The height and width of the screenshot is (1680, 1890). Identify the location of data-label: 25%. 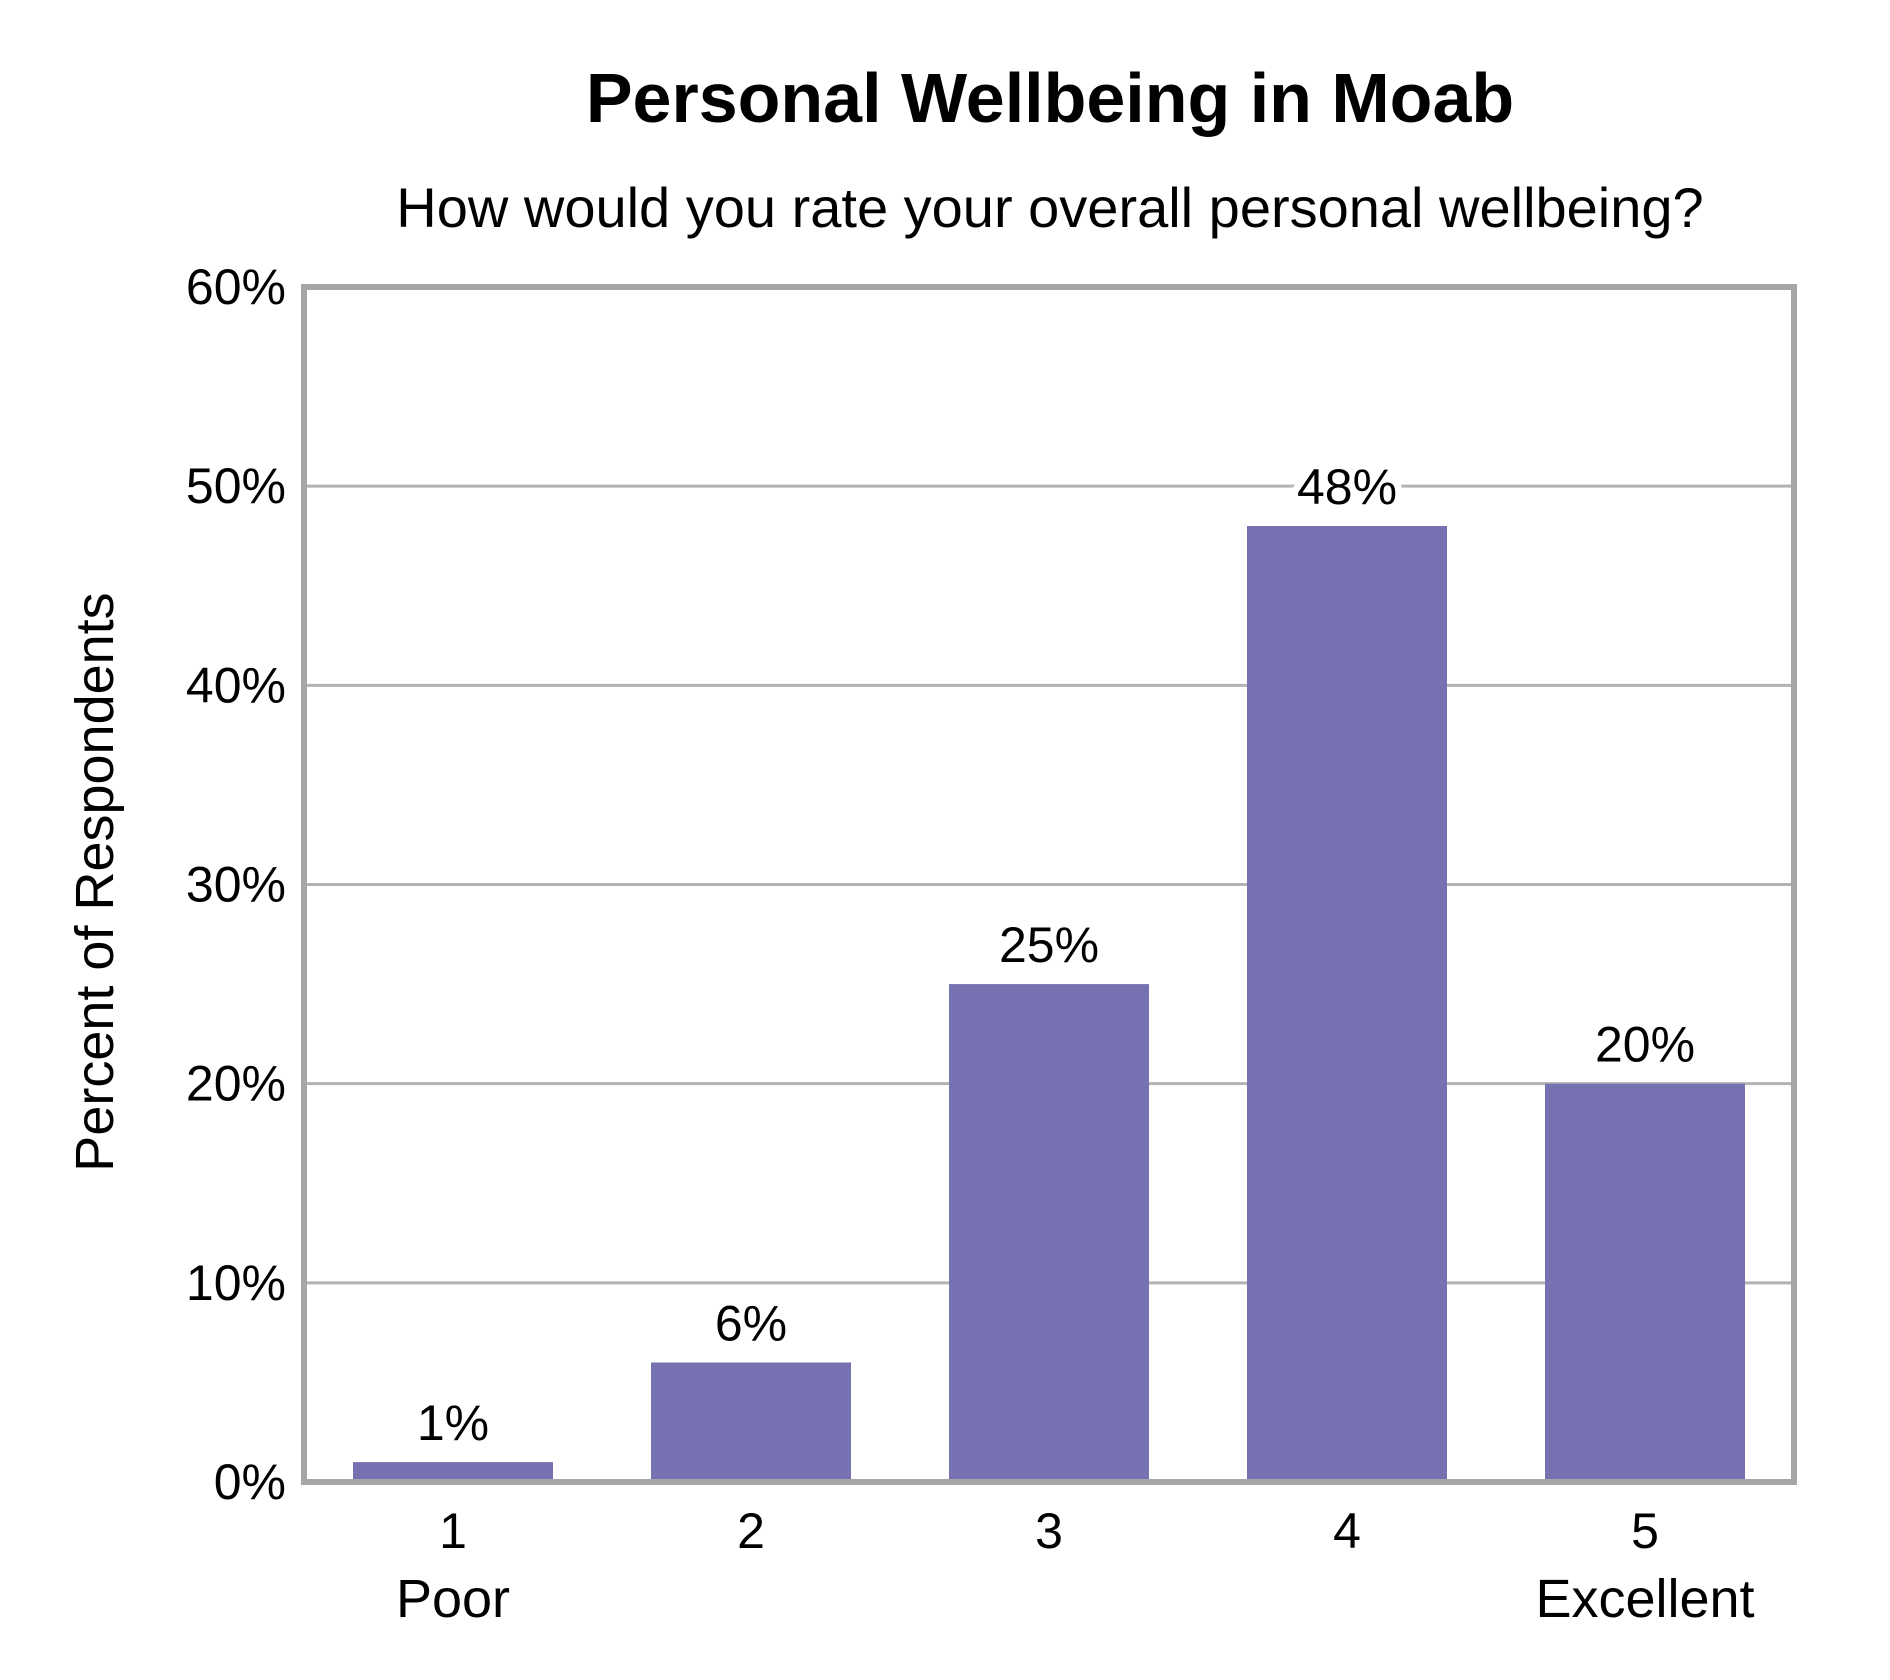
(1049, 945).